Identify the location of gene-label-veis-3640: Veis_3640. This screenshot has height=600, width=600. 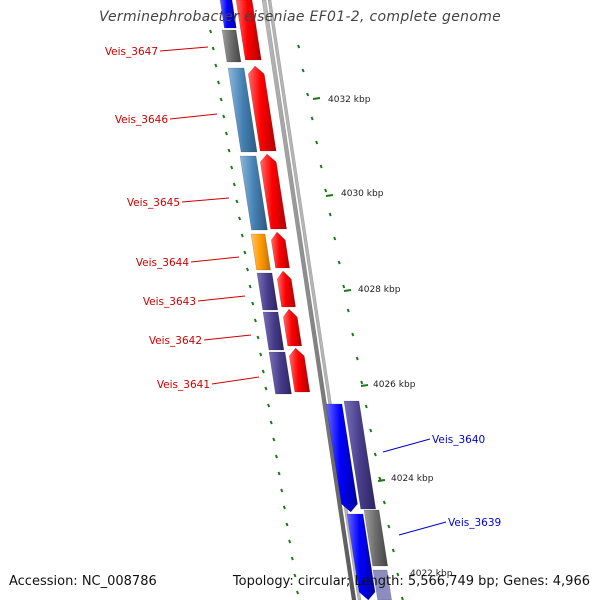
(458, 440).